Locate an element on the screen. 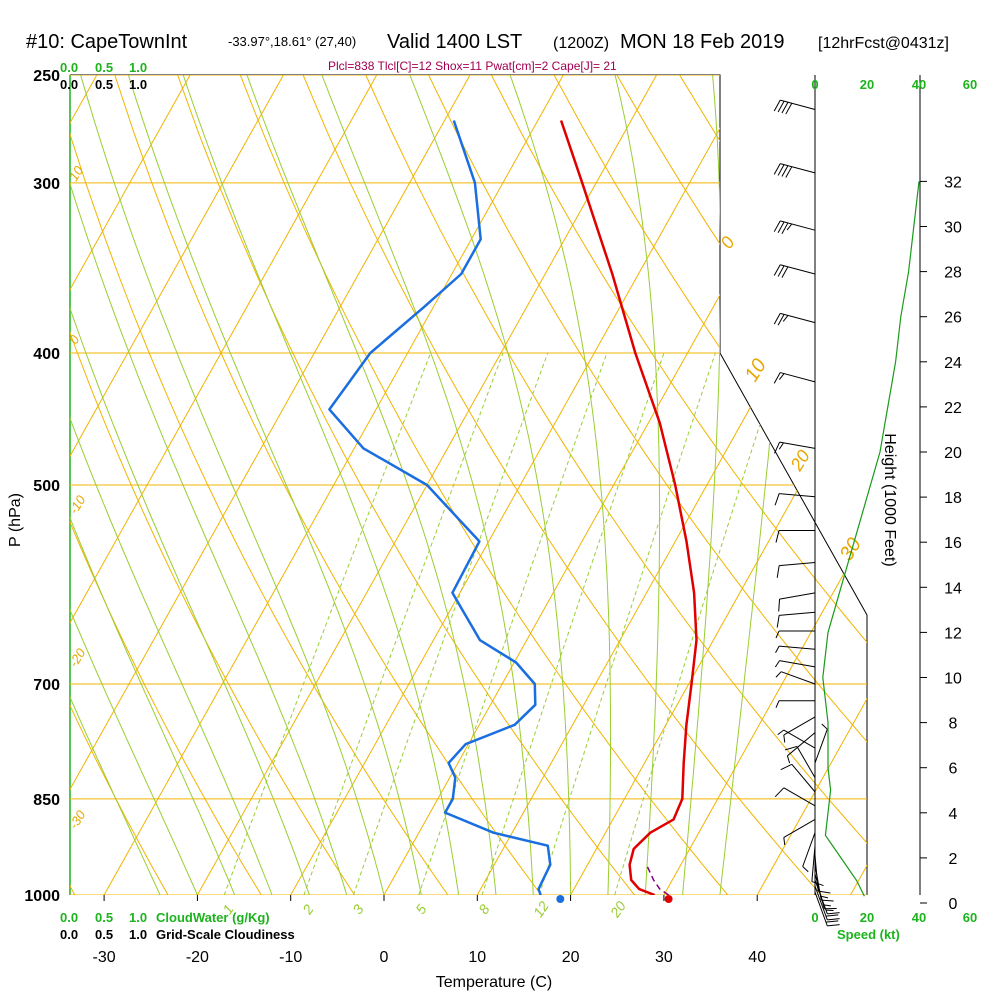  height-tick-label: 32 is located at coordinates (953, 182).